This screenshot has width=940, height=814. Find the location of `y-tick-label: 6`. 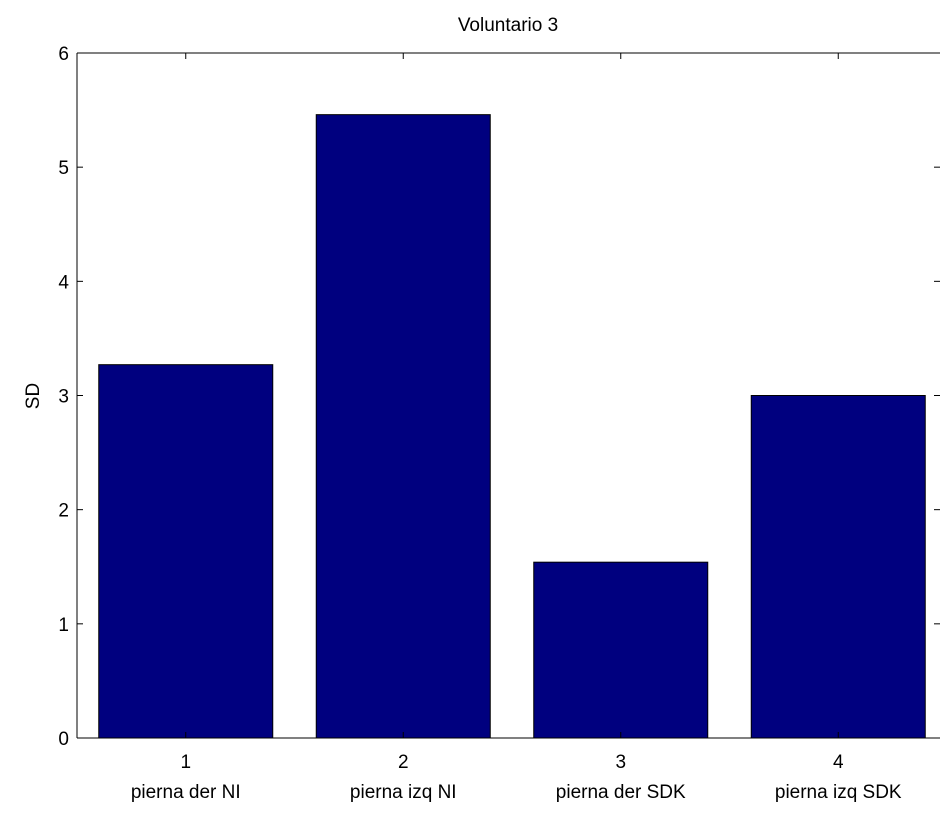

y-tick-label: 6 is located at coordinates (63, 54).